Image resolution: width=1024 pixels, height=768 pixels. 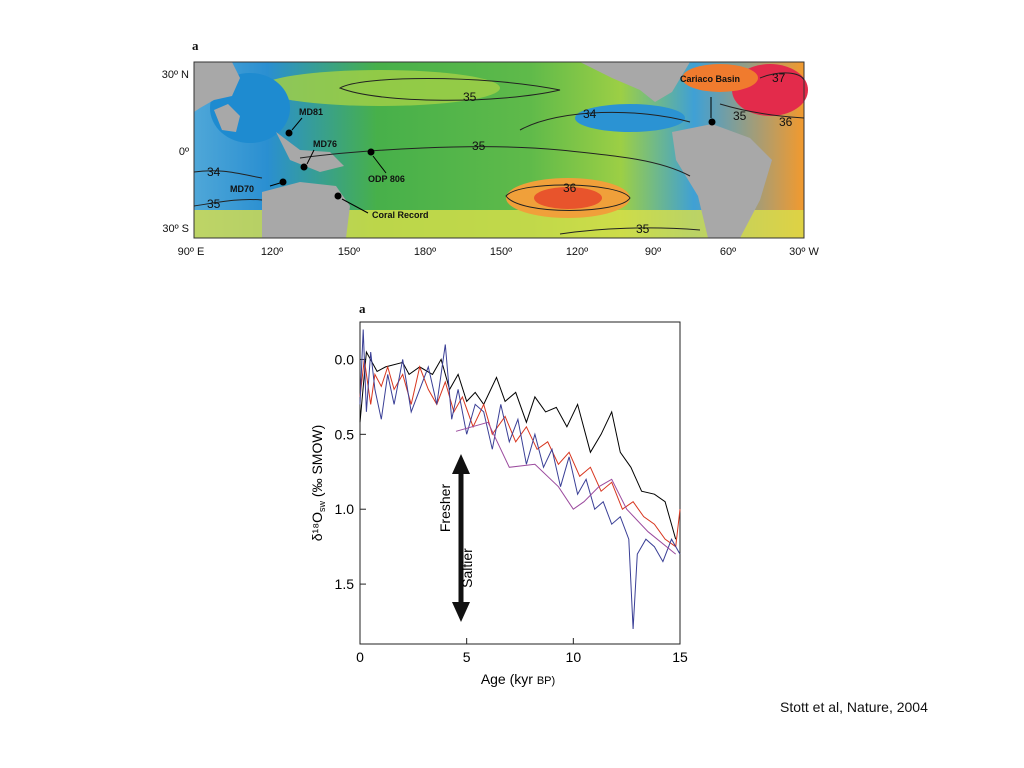 I want to click on new-guinea-landmass, so click(x=310, y=152).